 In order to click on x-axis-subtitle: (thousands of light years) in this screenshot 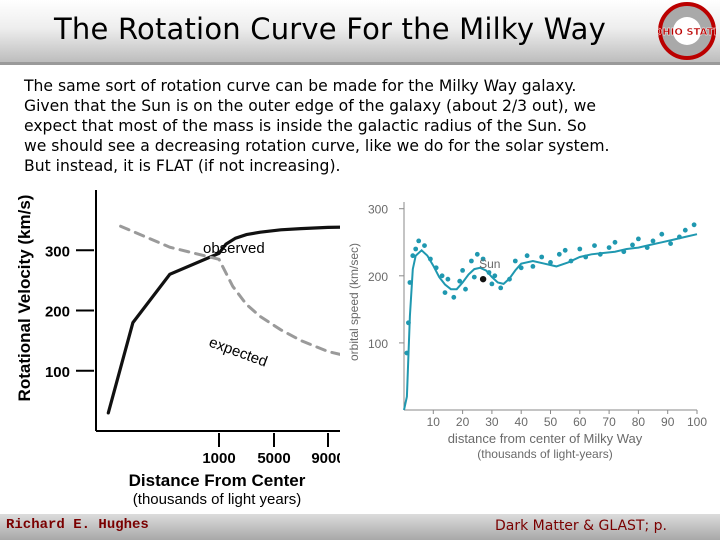, I will do `click(217, 499)`.